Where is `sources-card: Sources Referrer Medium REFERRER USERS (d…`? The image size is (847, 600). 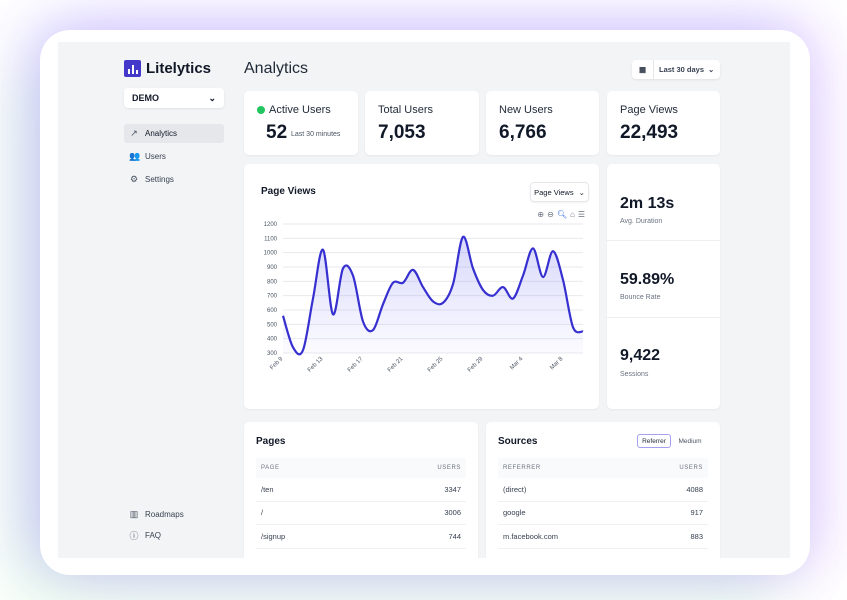
sources-card: Sources Referrer Medium REFERRER USERS (d… is located at coordinates (603, 490).